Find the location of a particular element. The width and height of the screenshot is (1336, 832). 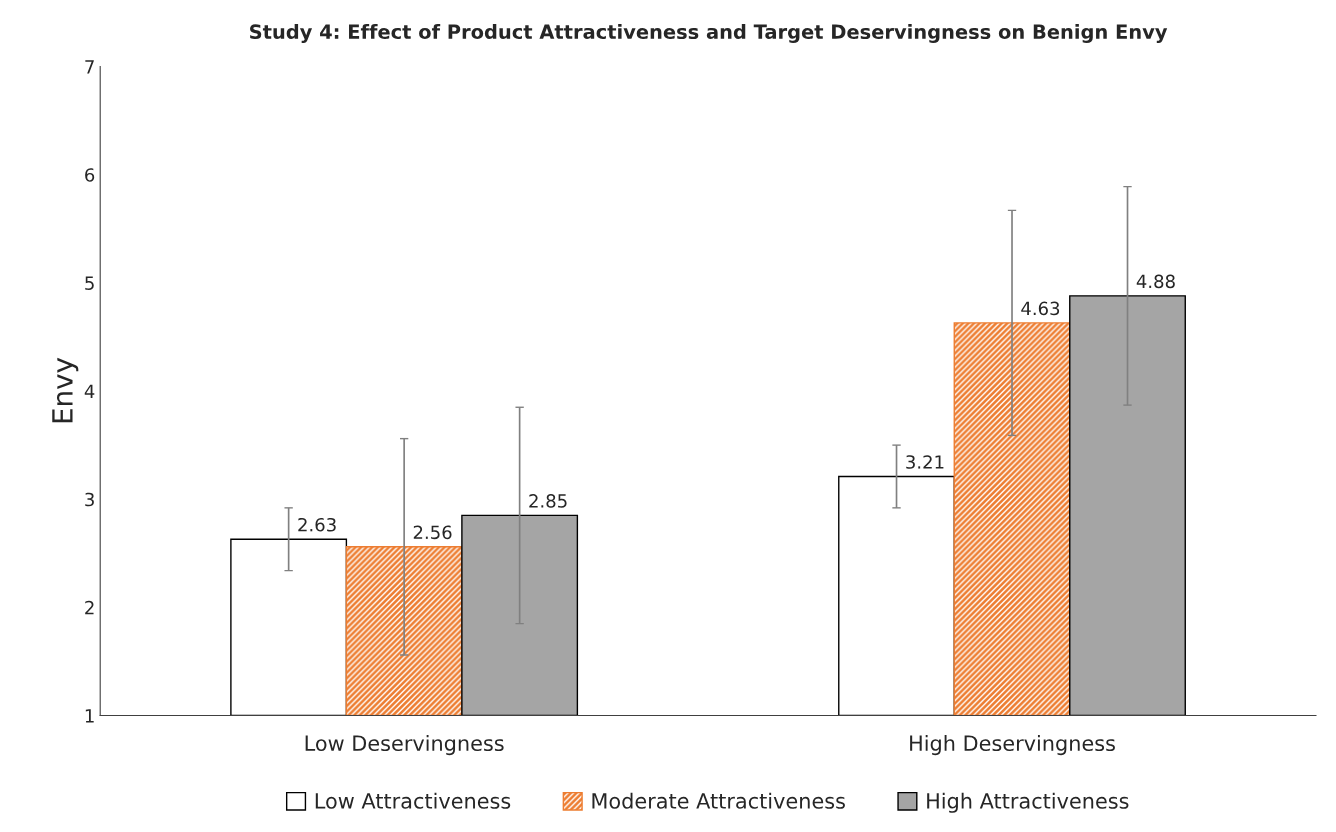

legend-label: Moderate Attractiveness is located at coordinates (718, 800).